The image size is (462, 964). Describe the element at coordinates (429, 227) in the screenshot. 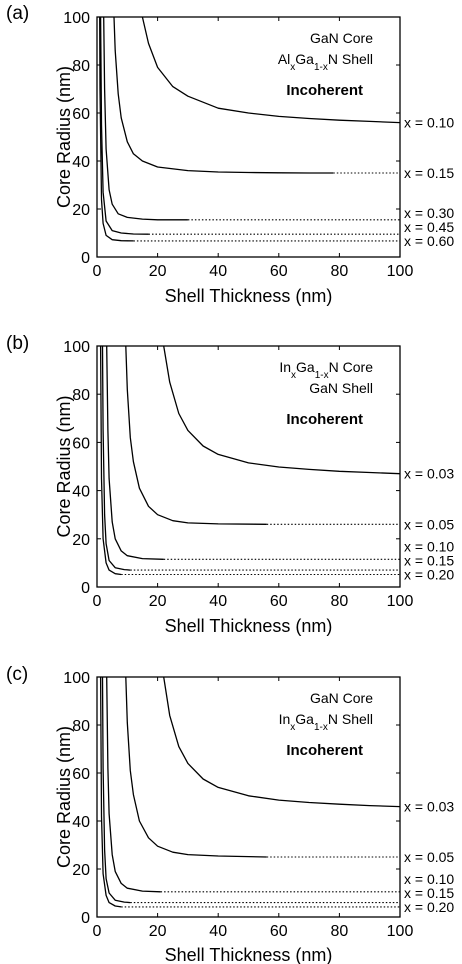

I see `series-label: x = 0.45` at that location.